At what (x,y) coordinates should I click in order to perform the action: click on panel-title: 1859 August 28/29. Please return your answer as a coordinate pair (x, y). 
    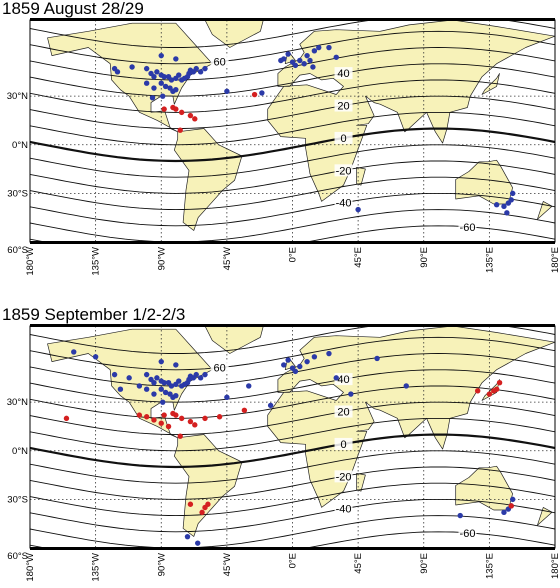
    Looking at the image, I should click on (73, 9).